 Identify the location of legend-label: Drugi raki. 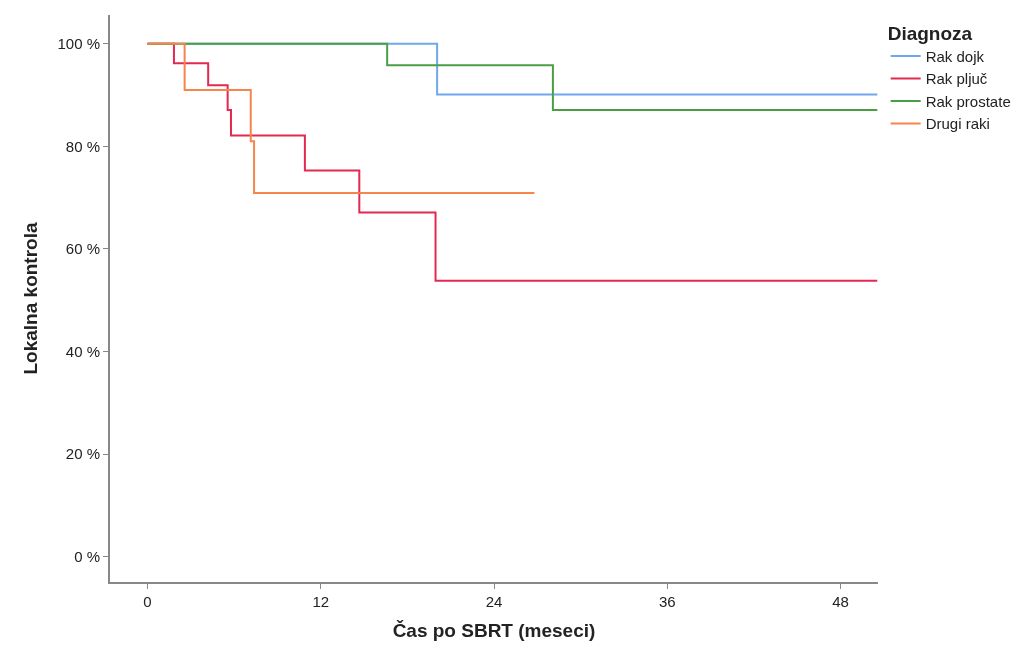
(957, 124).